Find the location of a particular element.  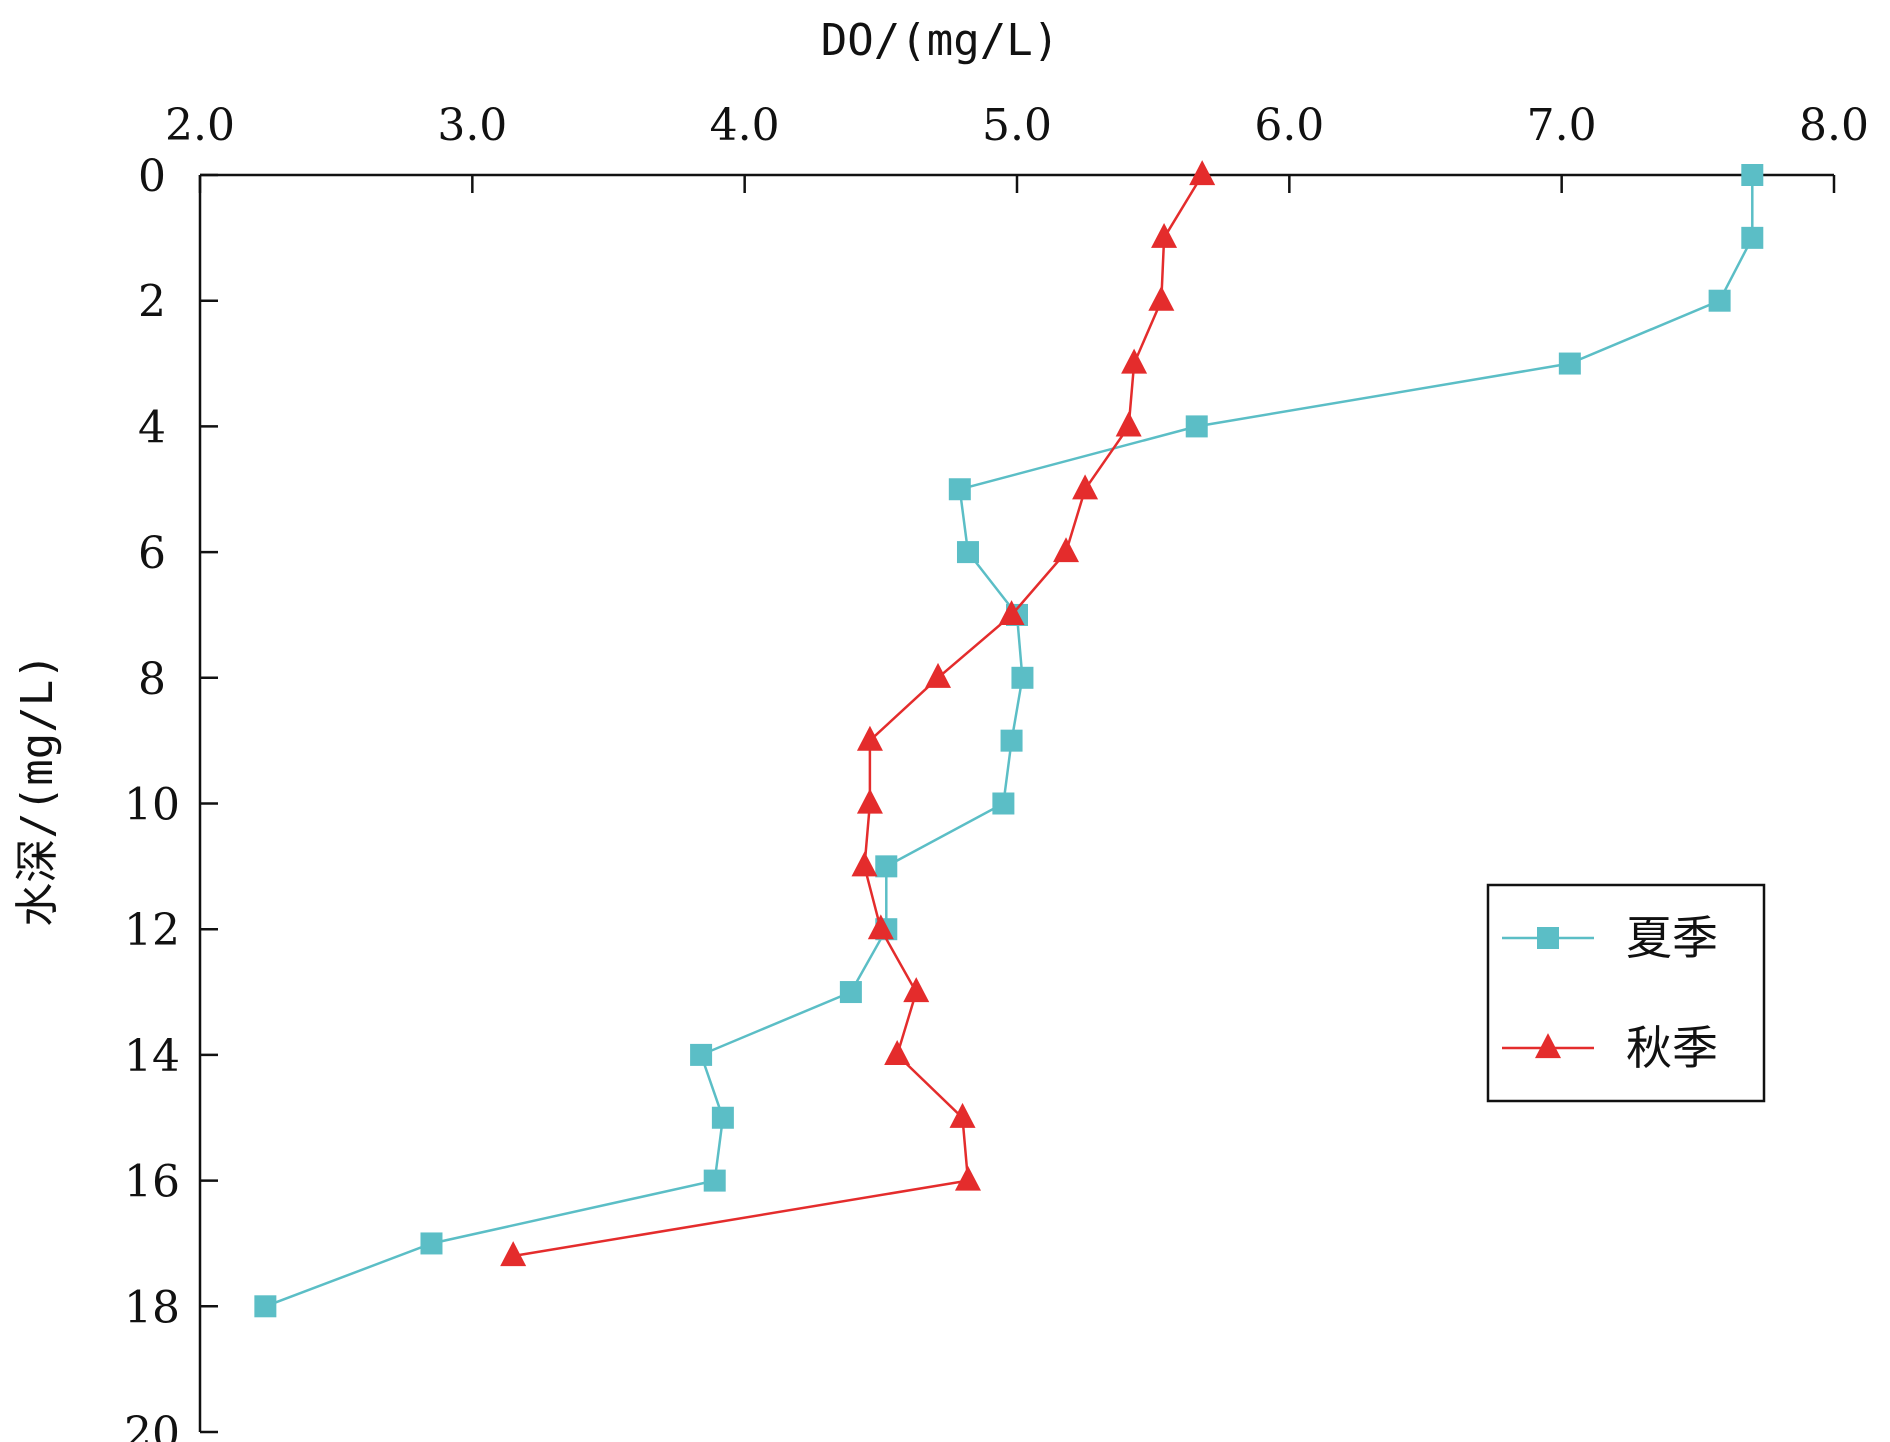

x-tick-label: 8.0 is located at coordinates (1834, 125).